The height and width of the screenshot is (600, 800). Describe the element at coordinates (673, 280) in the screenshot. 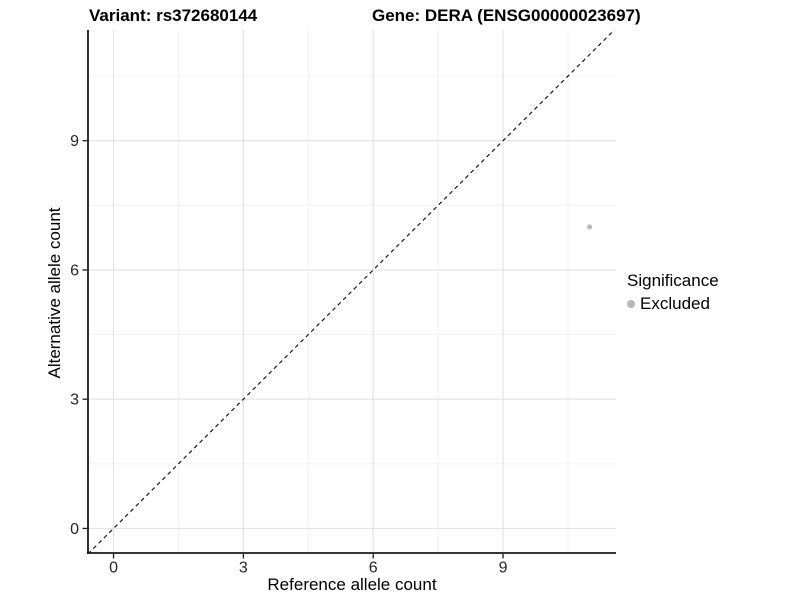

I see `legend-title: Significance` at that location.